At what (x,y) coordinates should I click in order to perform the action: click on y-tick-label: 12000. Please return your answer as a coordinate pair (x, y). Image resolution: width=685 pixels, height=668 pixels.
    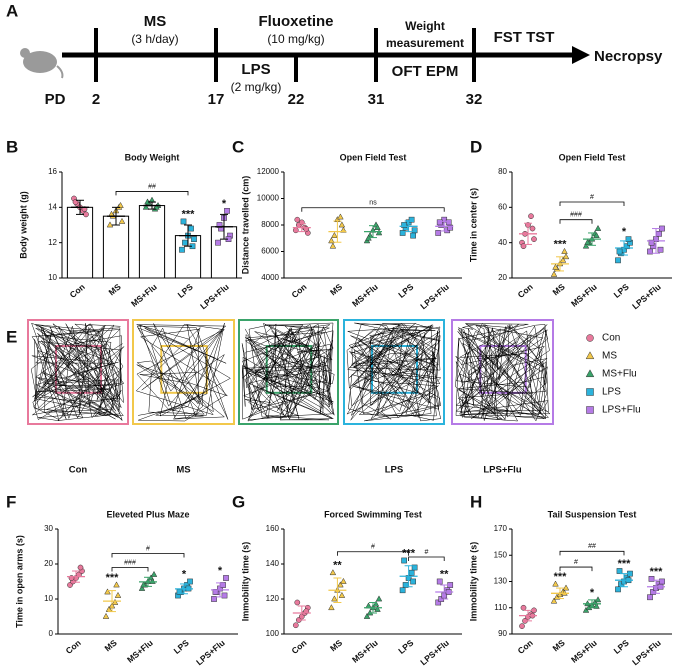
    Looking at the image, I should click on (268, 171).